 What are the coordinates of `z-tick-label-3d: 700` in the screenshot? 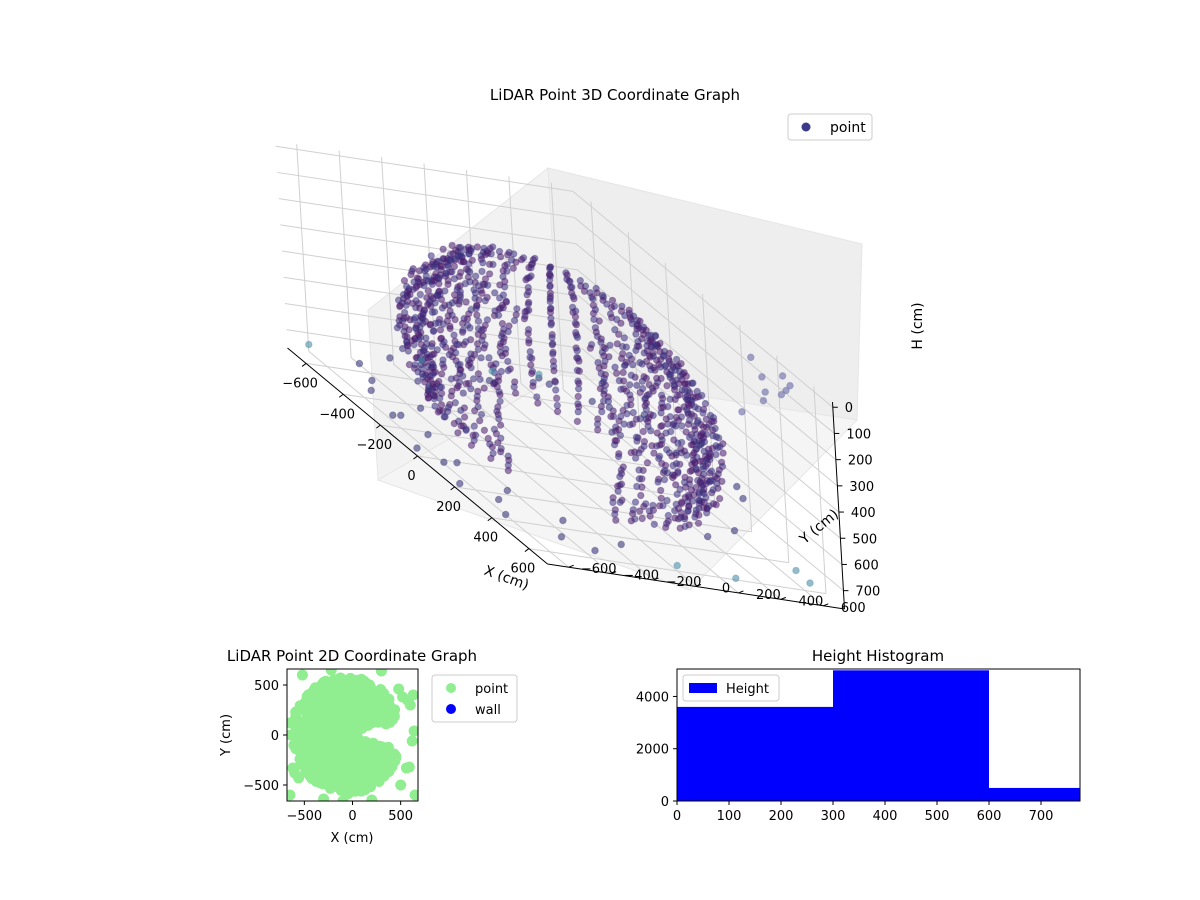 It's located at (867, 592).